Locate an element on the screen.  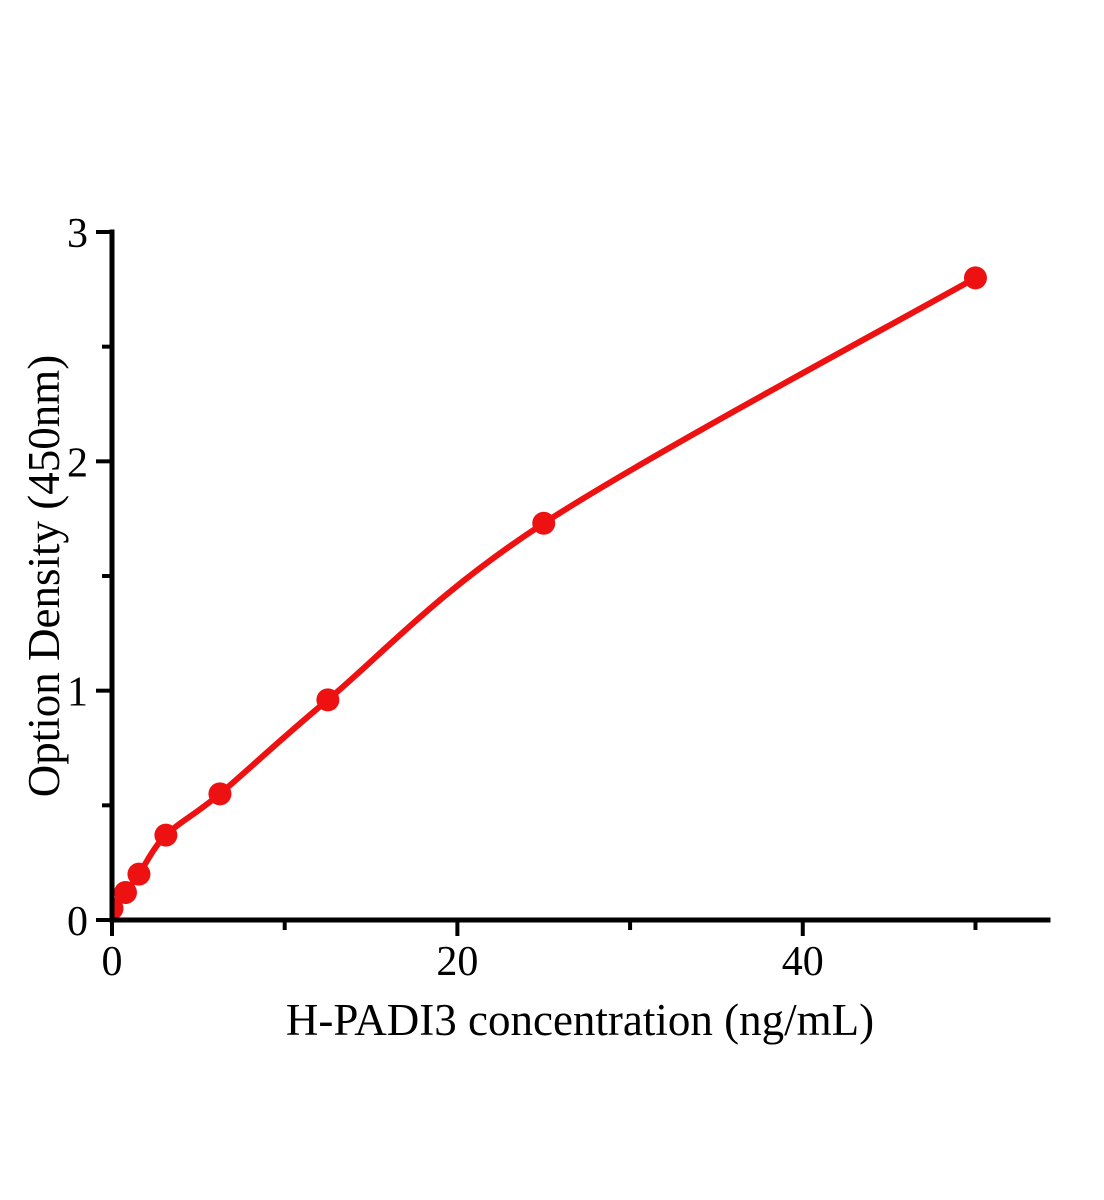
x-axis-title: H-PADI3 concentration (ng/mL) is located at coordinates (580, 1020).